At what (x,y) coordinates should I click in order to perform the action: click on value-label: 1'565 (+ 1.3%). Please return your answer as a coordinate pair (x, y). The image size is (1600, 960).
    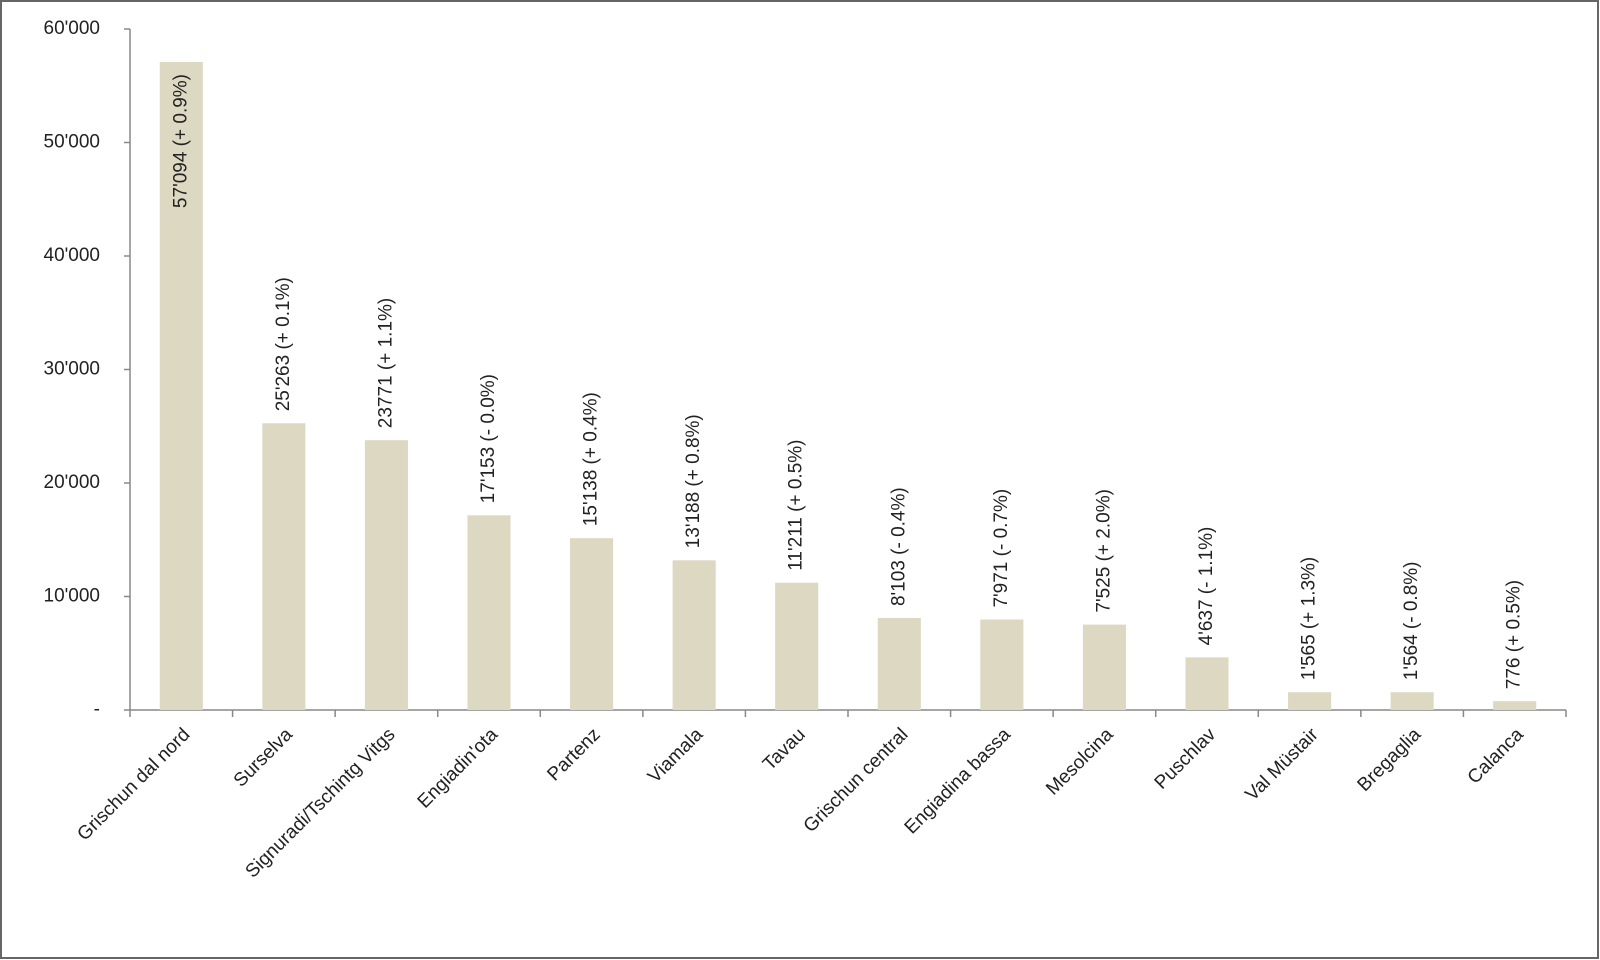
    Looking at the image, I should click on (1309, 619).